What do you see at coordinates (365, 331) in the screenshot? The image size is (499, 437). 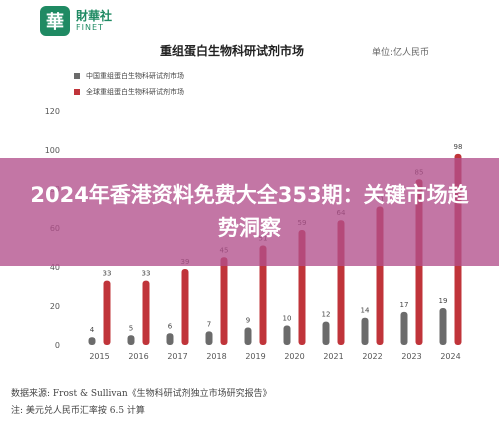 I see `china-bar-2022` at bounding box center [365, 331].